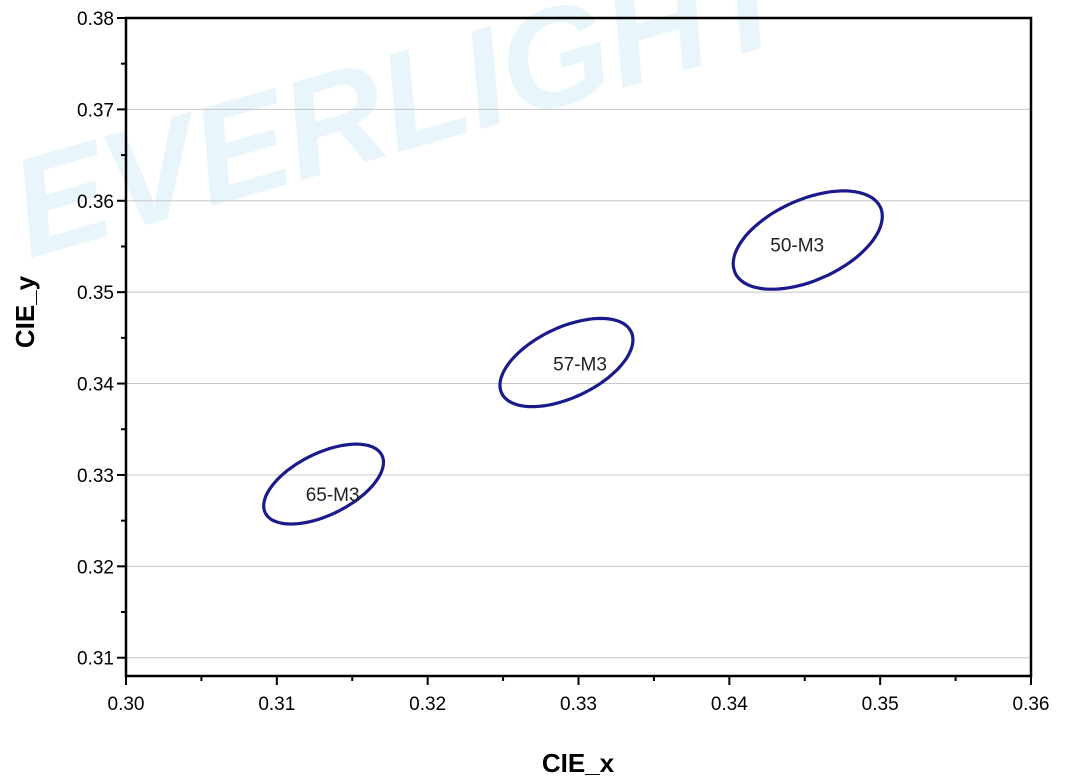 This screenshot has height=782, width=1065. I want to click on x-tick-label: 0.30, so click(126, 704).